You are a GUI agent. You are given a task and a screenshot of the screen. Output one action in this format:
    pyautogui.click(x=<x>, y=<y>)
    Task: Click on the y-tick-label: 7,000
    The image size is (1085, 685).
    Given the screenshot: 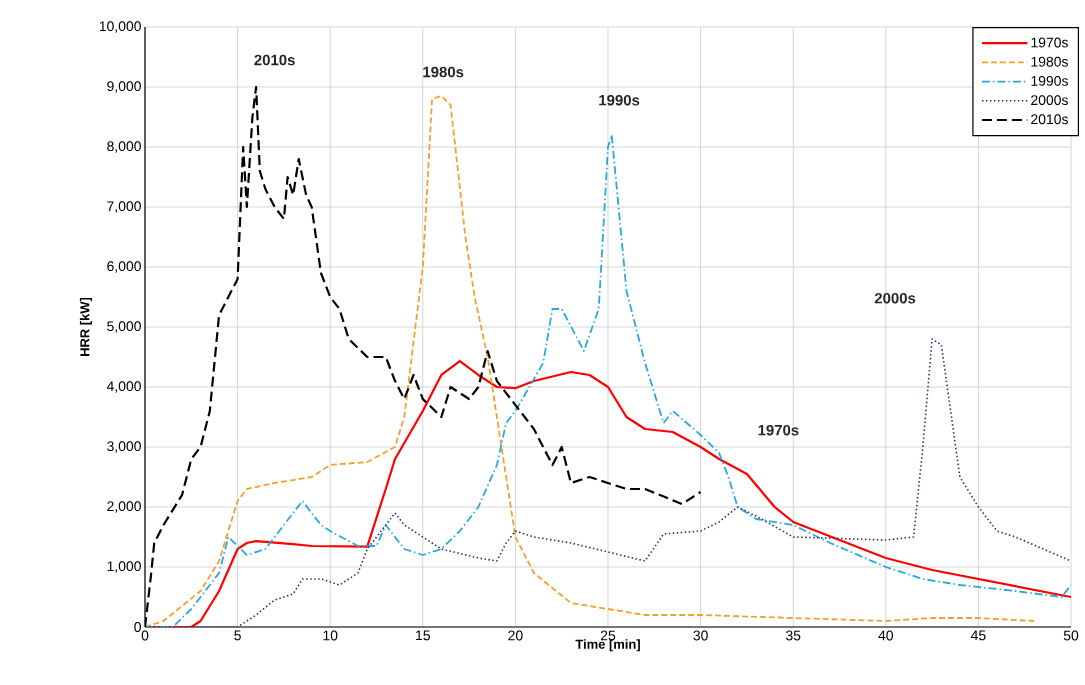 What is the action you would take?
    pyautogui.click(x=124, y=207)
    